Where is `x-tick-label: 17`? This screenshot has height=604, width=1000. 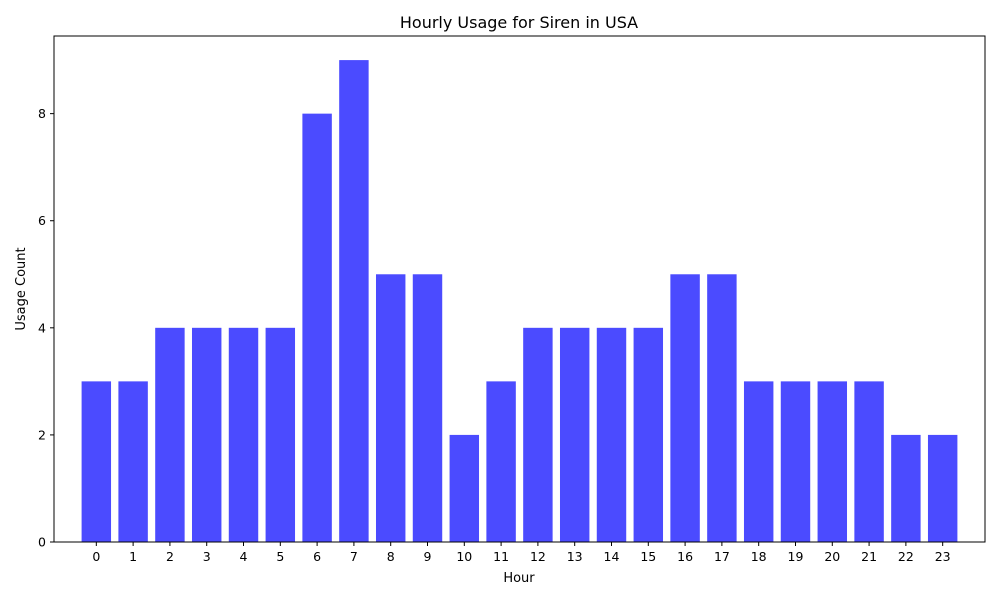
x-tick-label: 17 is located at coordinates (722, 556).